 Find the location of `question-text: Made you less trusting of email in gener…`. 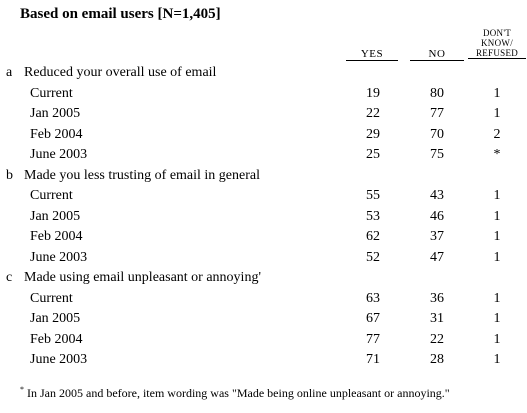

question-text: Made you less trusting of email in gener… is located at coordinates (142, 175).